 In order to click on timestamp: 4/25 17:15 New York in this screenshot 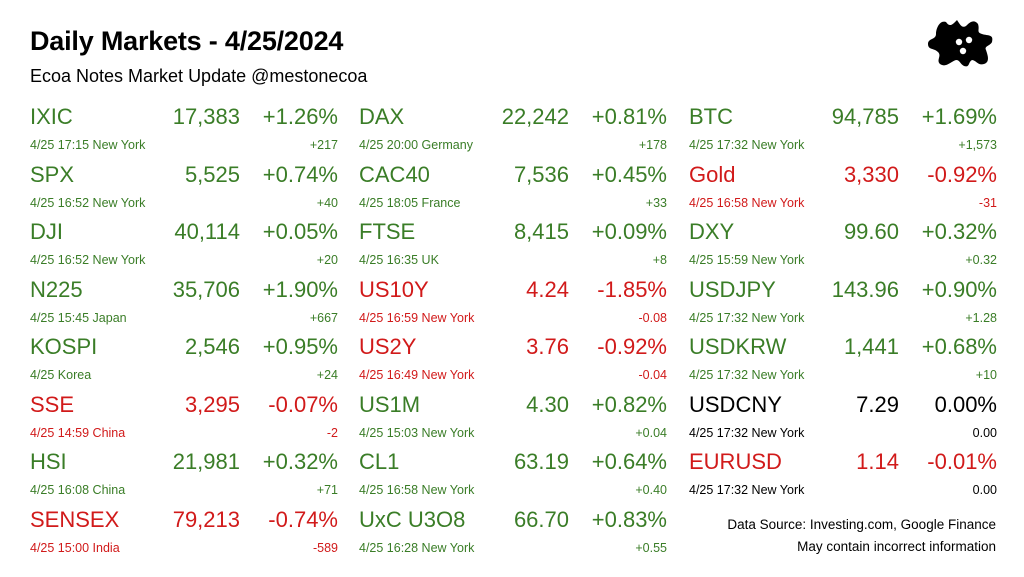, I will do `click(88, 145)`.